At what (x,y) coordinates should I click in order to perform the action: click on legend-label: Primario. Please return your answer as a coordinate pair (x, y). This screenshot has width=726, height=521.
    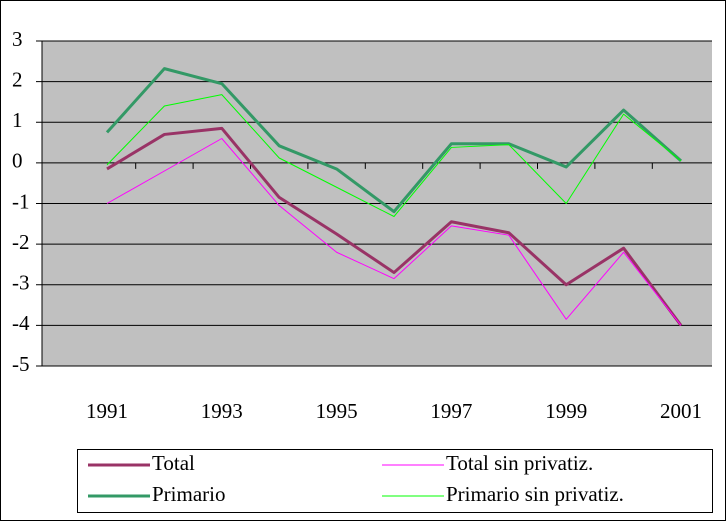
    Looking at the image, I should click on (189, 494).